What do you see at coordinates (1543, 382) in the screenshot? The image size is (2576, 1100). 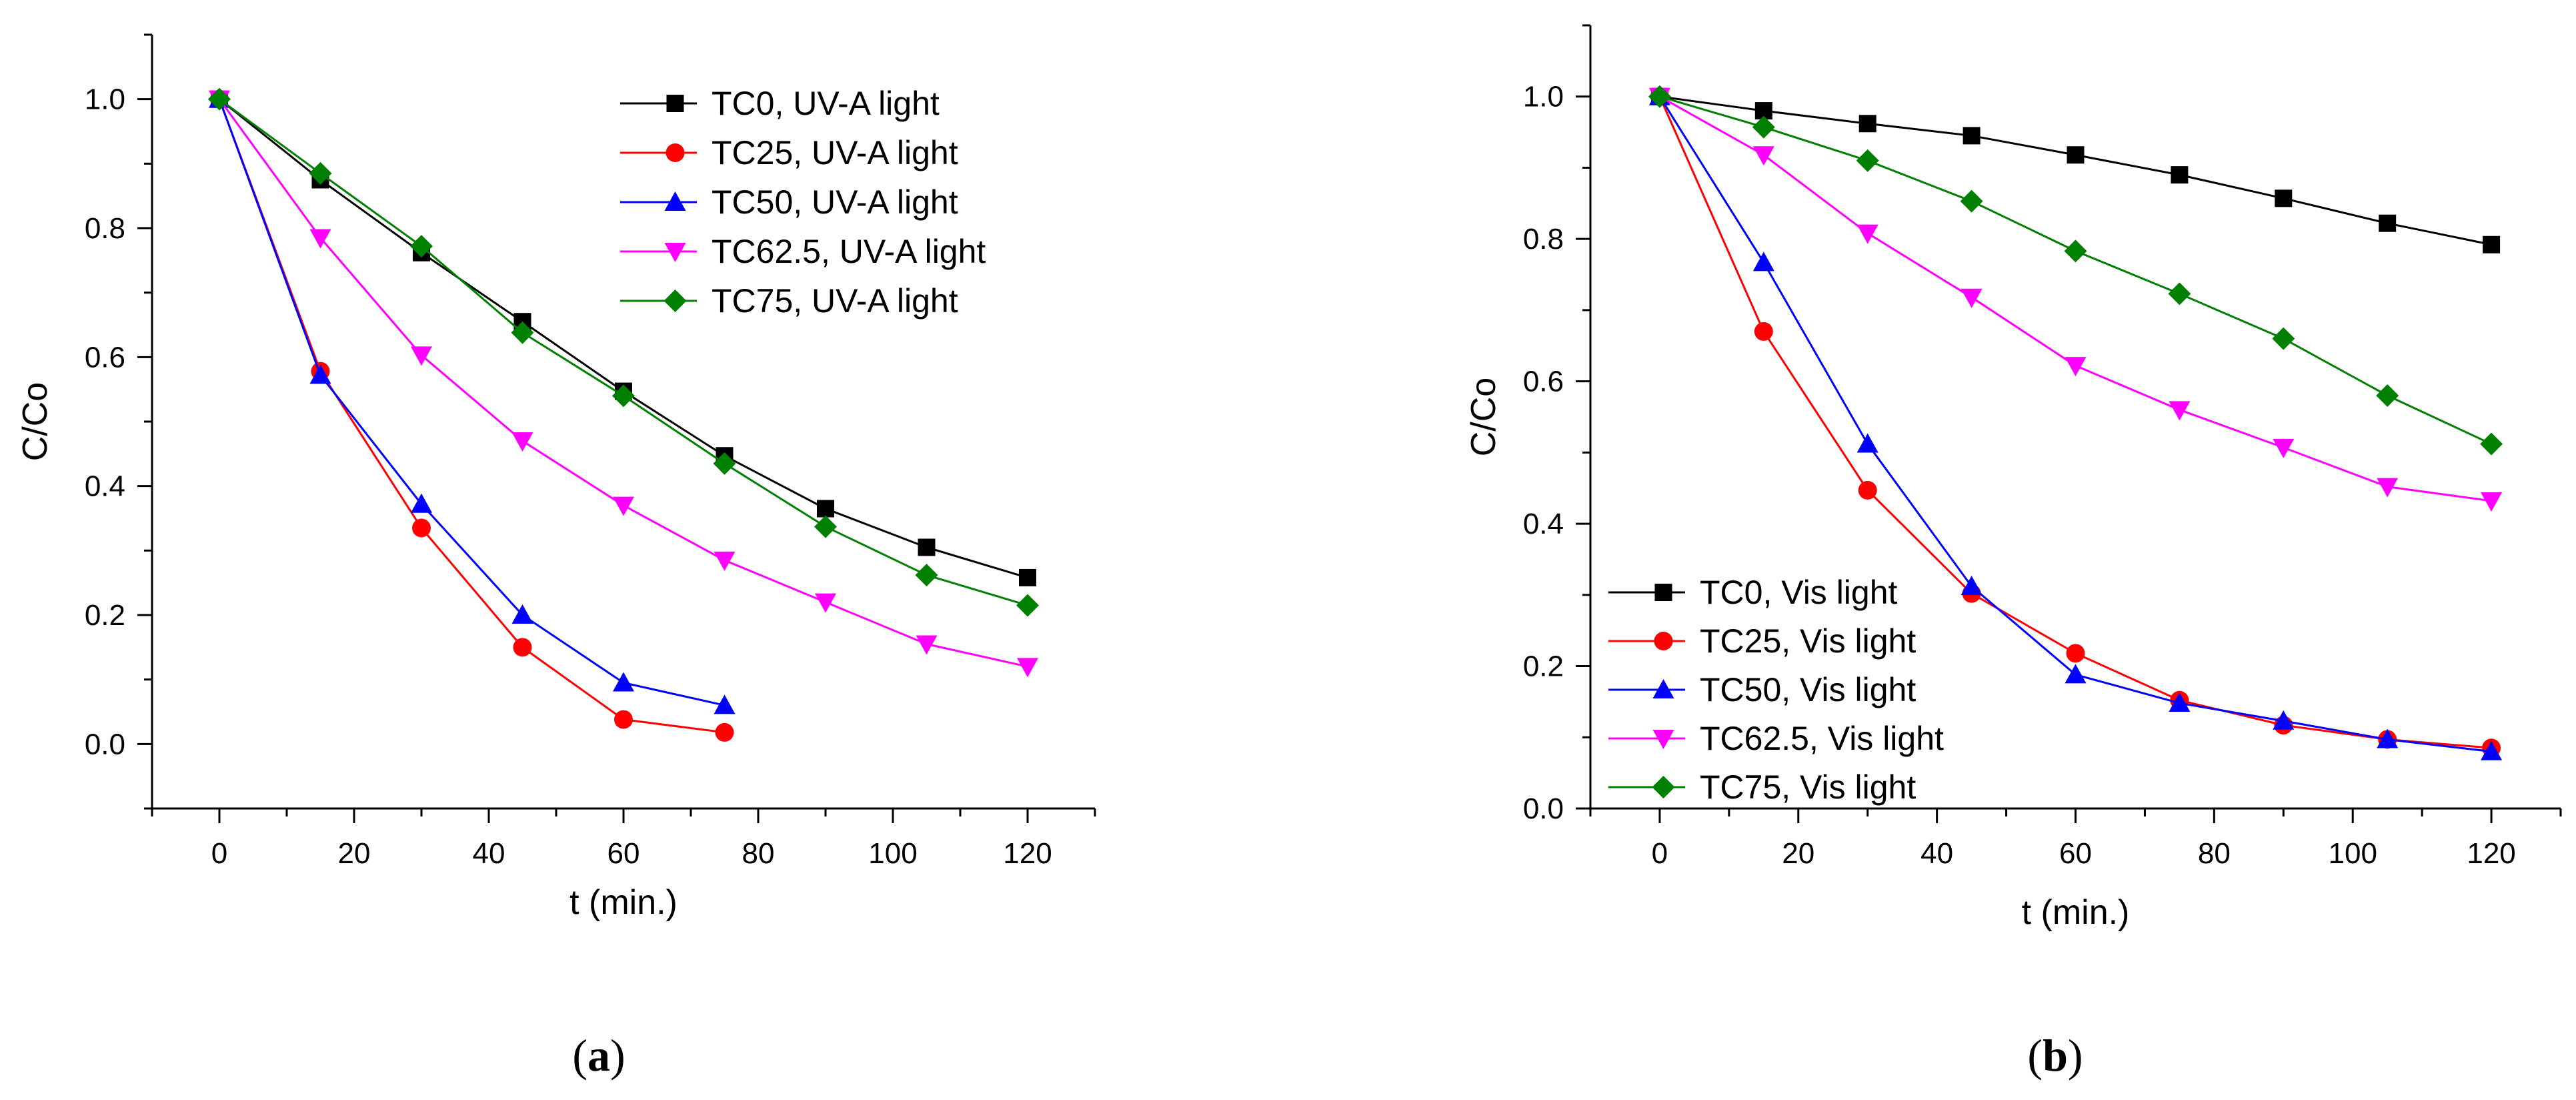 I see `y-tick-label: 0.6` at bounding box center [1543, 382].